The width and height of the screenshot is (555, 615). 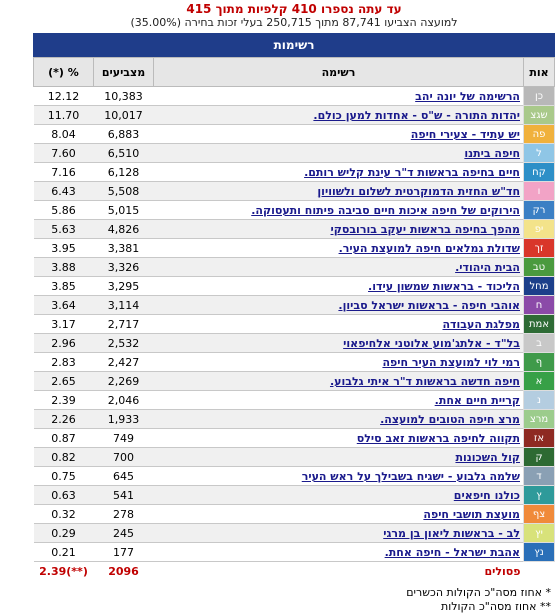 I want to click on list-name-link: לב - בראשות ליאון בן מרגי, so click(x=451, y=533).